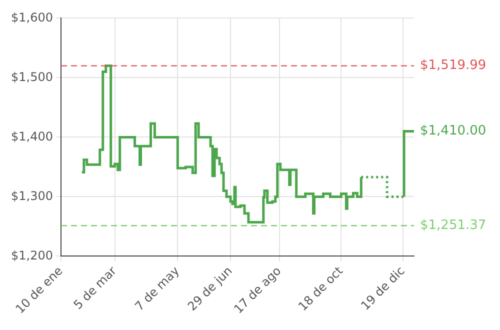 The width and height of the screenshot is (500, 330). I want to click on x-tick-label: 19 de dic, so click(383, 288).